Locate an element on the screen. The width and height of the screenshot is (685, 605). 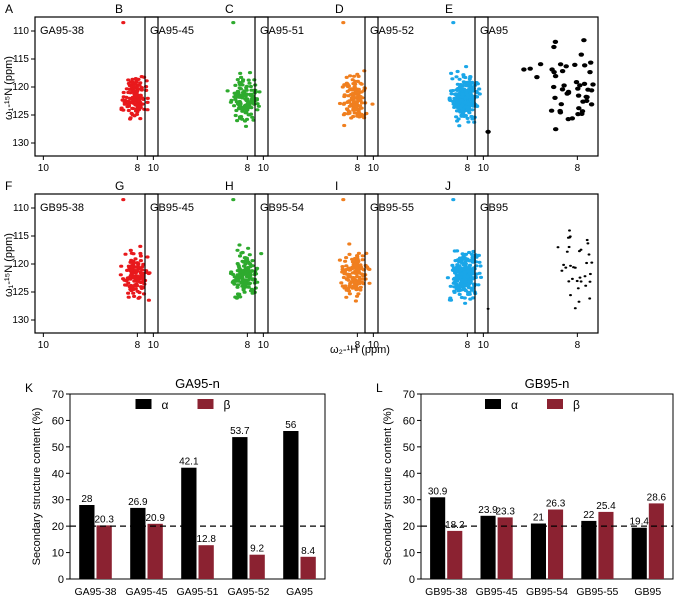
panel-letter: J is located at coordinates (448, 186).